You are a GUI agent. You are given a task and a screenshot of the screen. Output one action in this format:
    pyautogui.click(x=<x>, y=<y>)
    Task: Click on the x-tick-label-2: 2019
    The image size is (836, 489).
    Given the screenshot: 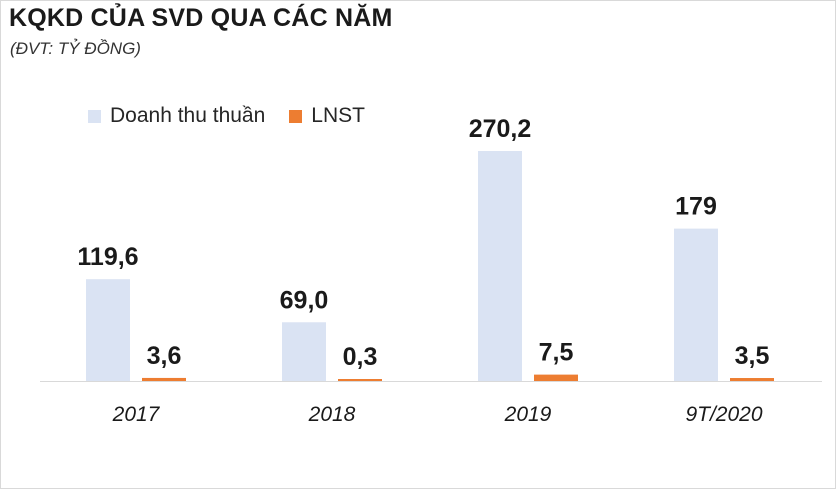 What is the action you would take?
    pyautogui.click(x=528, y=414)
    